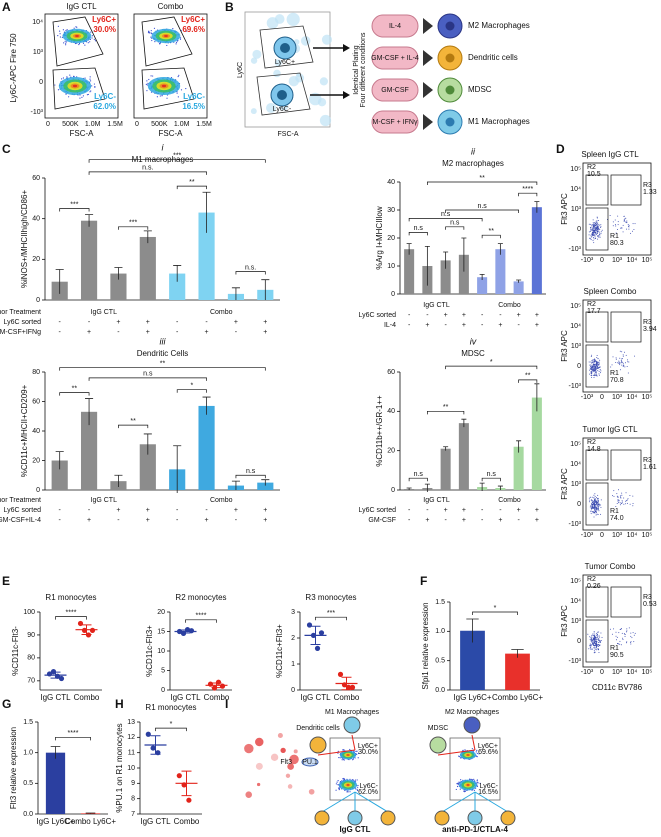  I want to click on x-tick-label: 1.5M, so click(204, 124).